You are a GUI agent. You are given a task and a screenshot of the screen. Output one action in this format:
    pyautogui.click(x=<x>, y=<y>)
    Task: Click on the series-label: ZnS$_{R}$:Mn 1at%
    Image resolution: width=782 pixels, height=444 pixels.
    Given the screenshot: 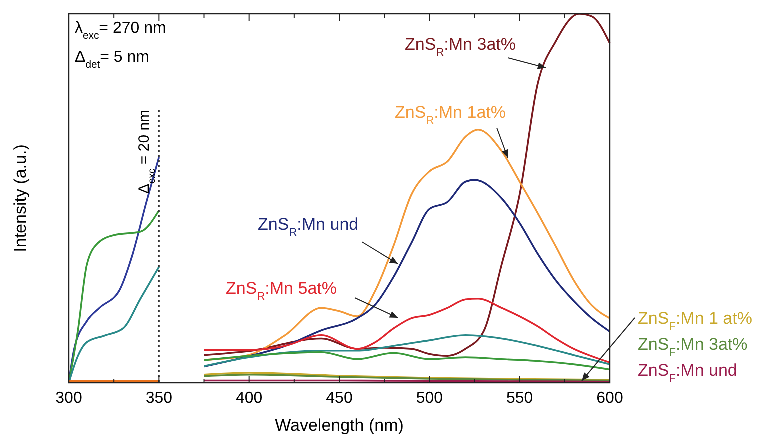 What is the action you would take?
    pyautogui.click(x=450, y=115)
    